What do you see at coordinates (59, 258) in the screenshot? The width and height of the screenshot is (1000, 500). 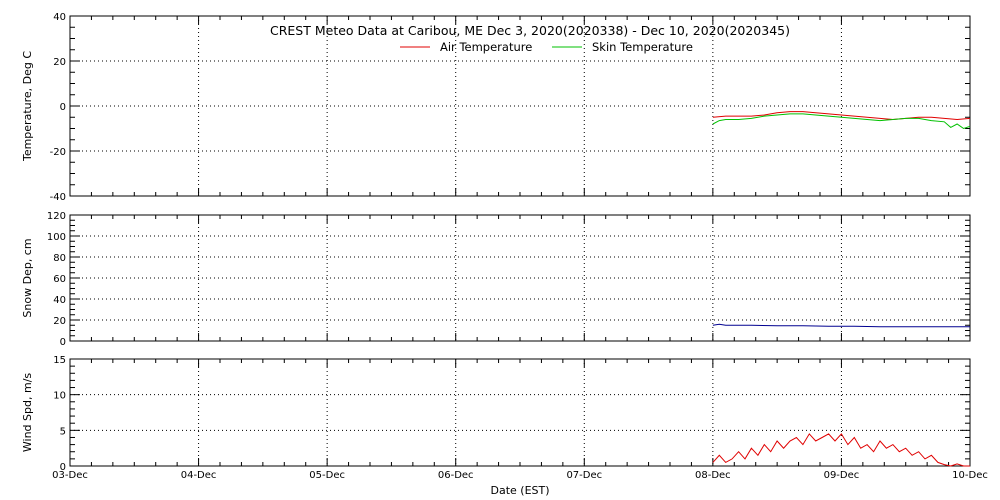 I see `y-tick-label: 80` at bounding box center [59, 258].